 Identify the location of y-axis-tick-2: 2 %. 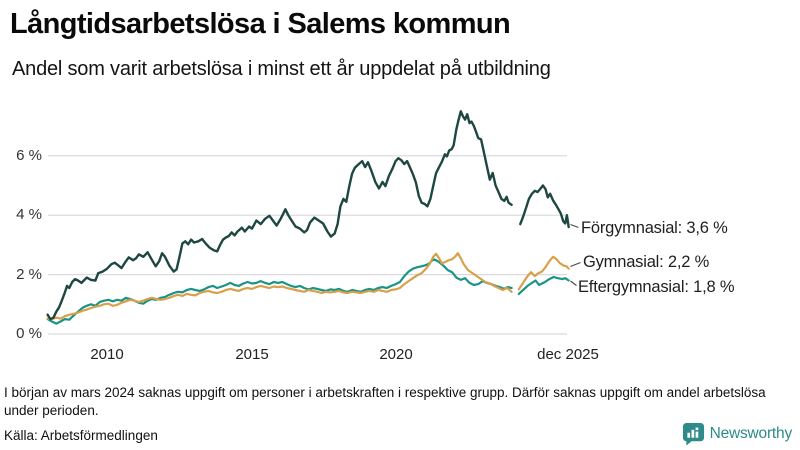
(29, 274).